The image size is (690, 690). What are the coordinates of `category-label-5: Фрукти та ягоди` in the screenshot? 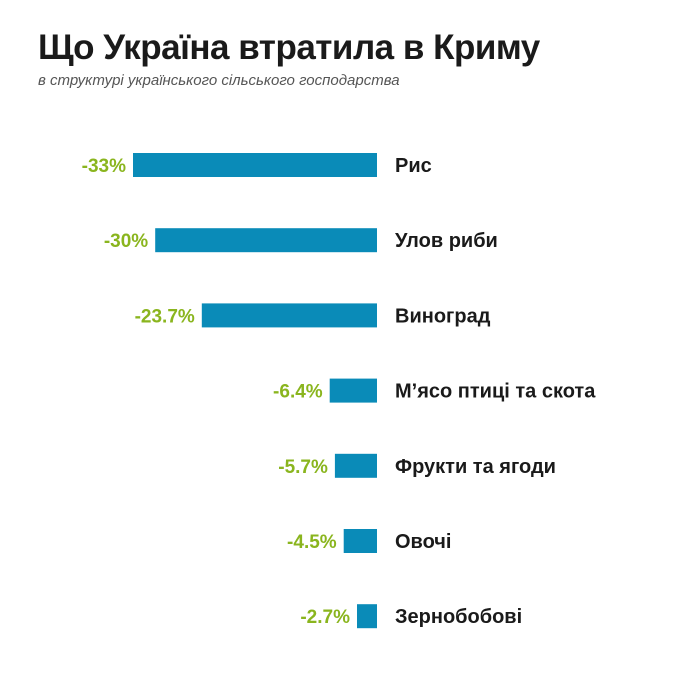 It's located at (475, 467).